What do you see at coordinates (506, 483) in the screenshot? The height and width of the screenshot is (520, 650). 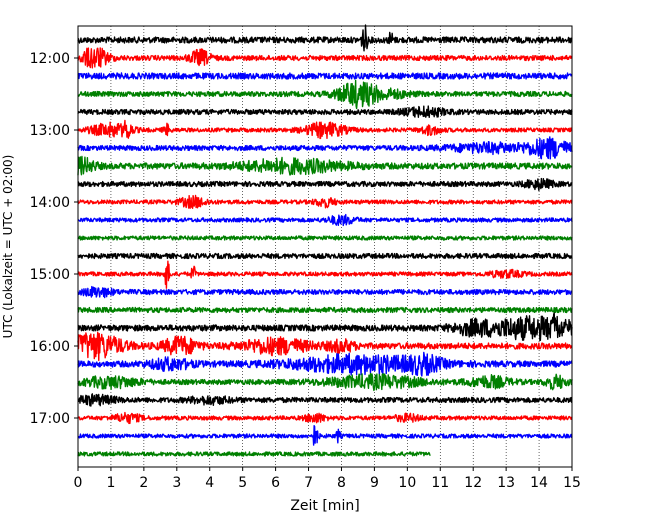 I see `x-tick-label: 13` at bounding box center [506, 483].